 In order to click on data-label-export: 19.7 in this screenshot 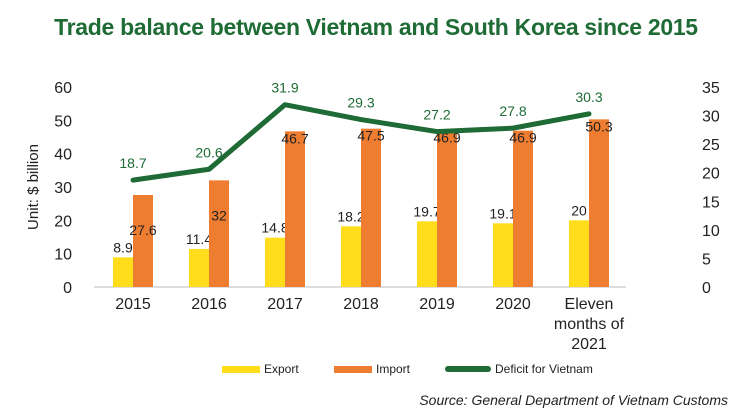, I will do `click(426, 211)`.